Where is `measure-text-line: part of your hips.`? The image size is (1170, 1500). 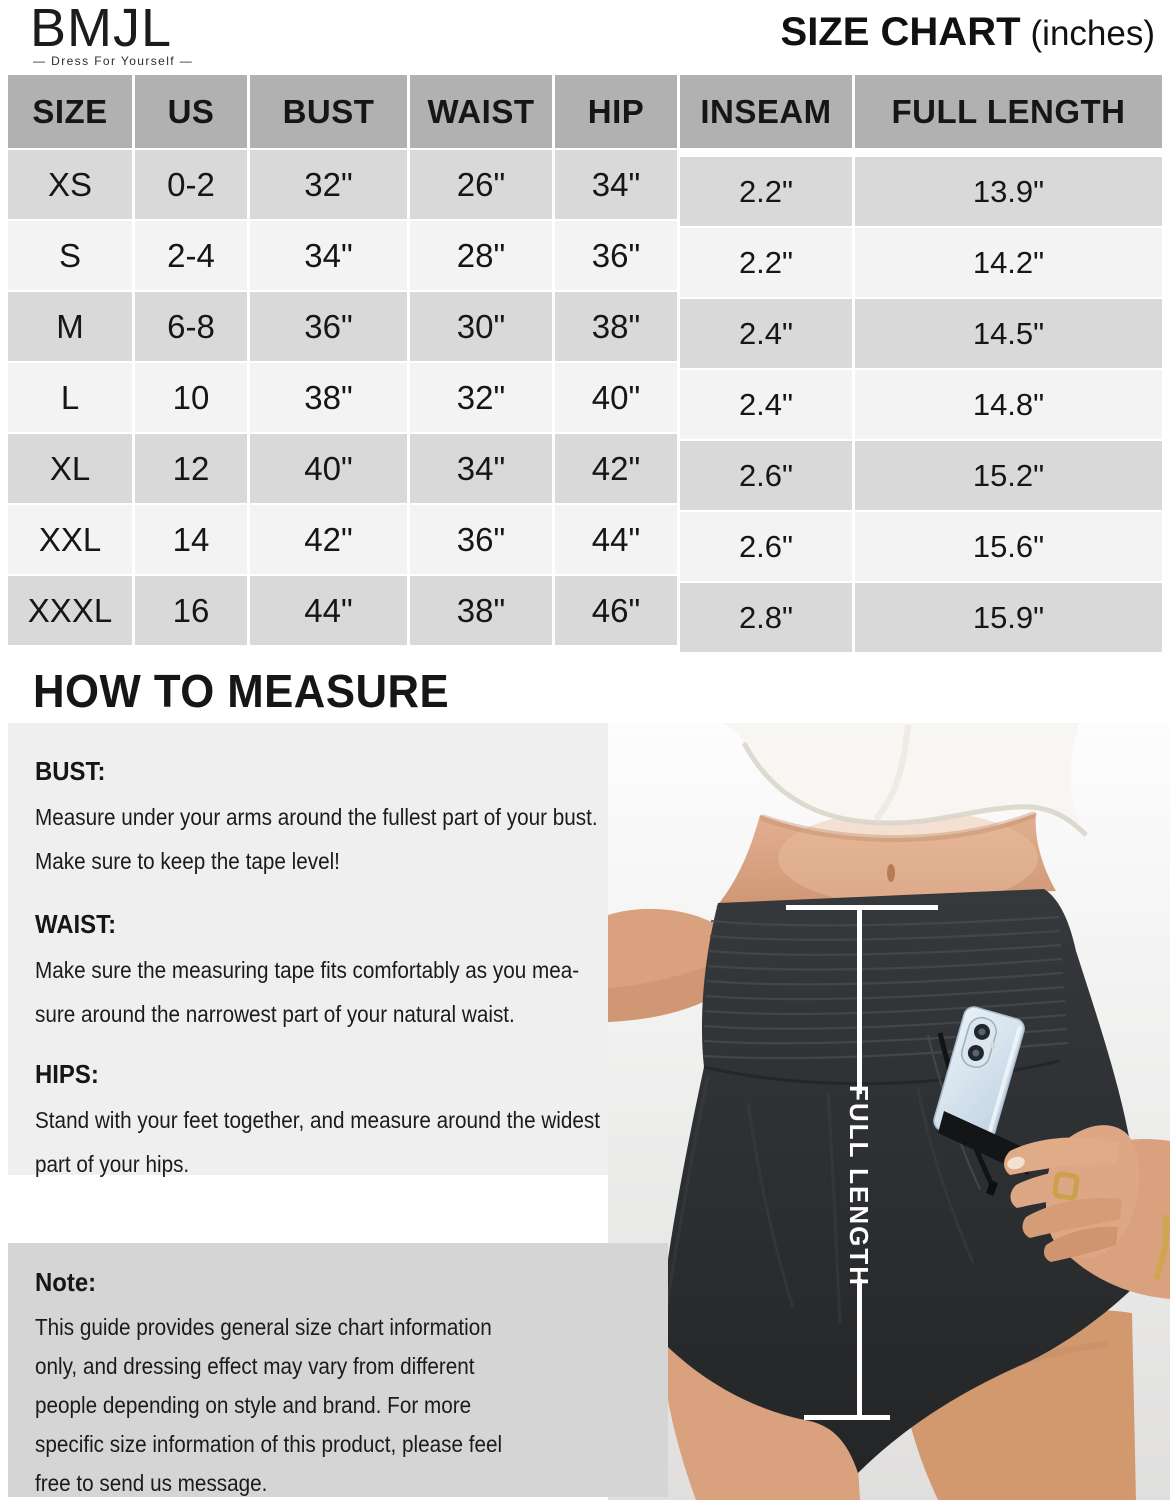
measure-text-line: part of your hips. is located at coordinates (112, 1164).